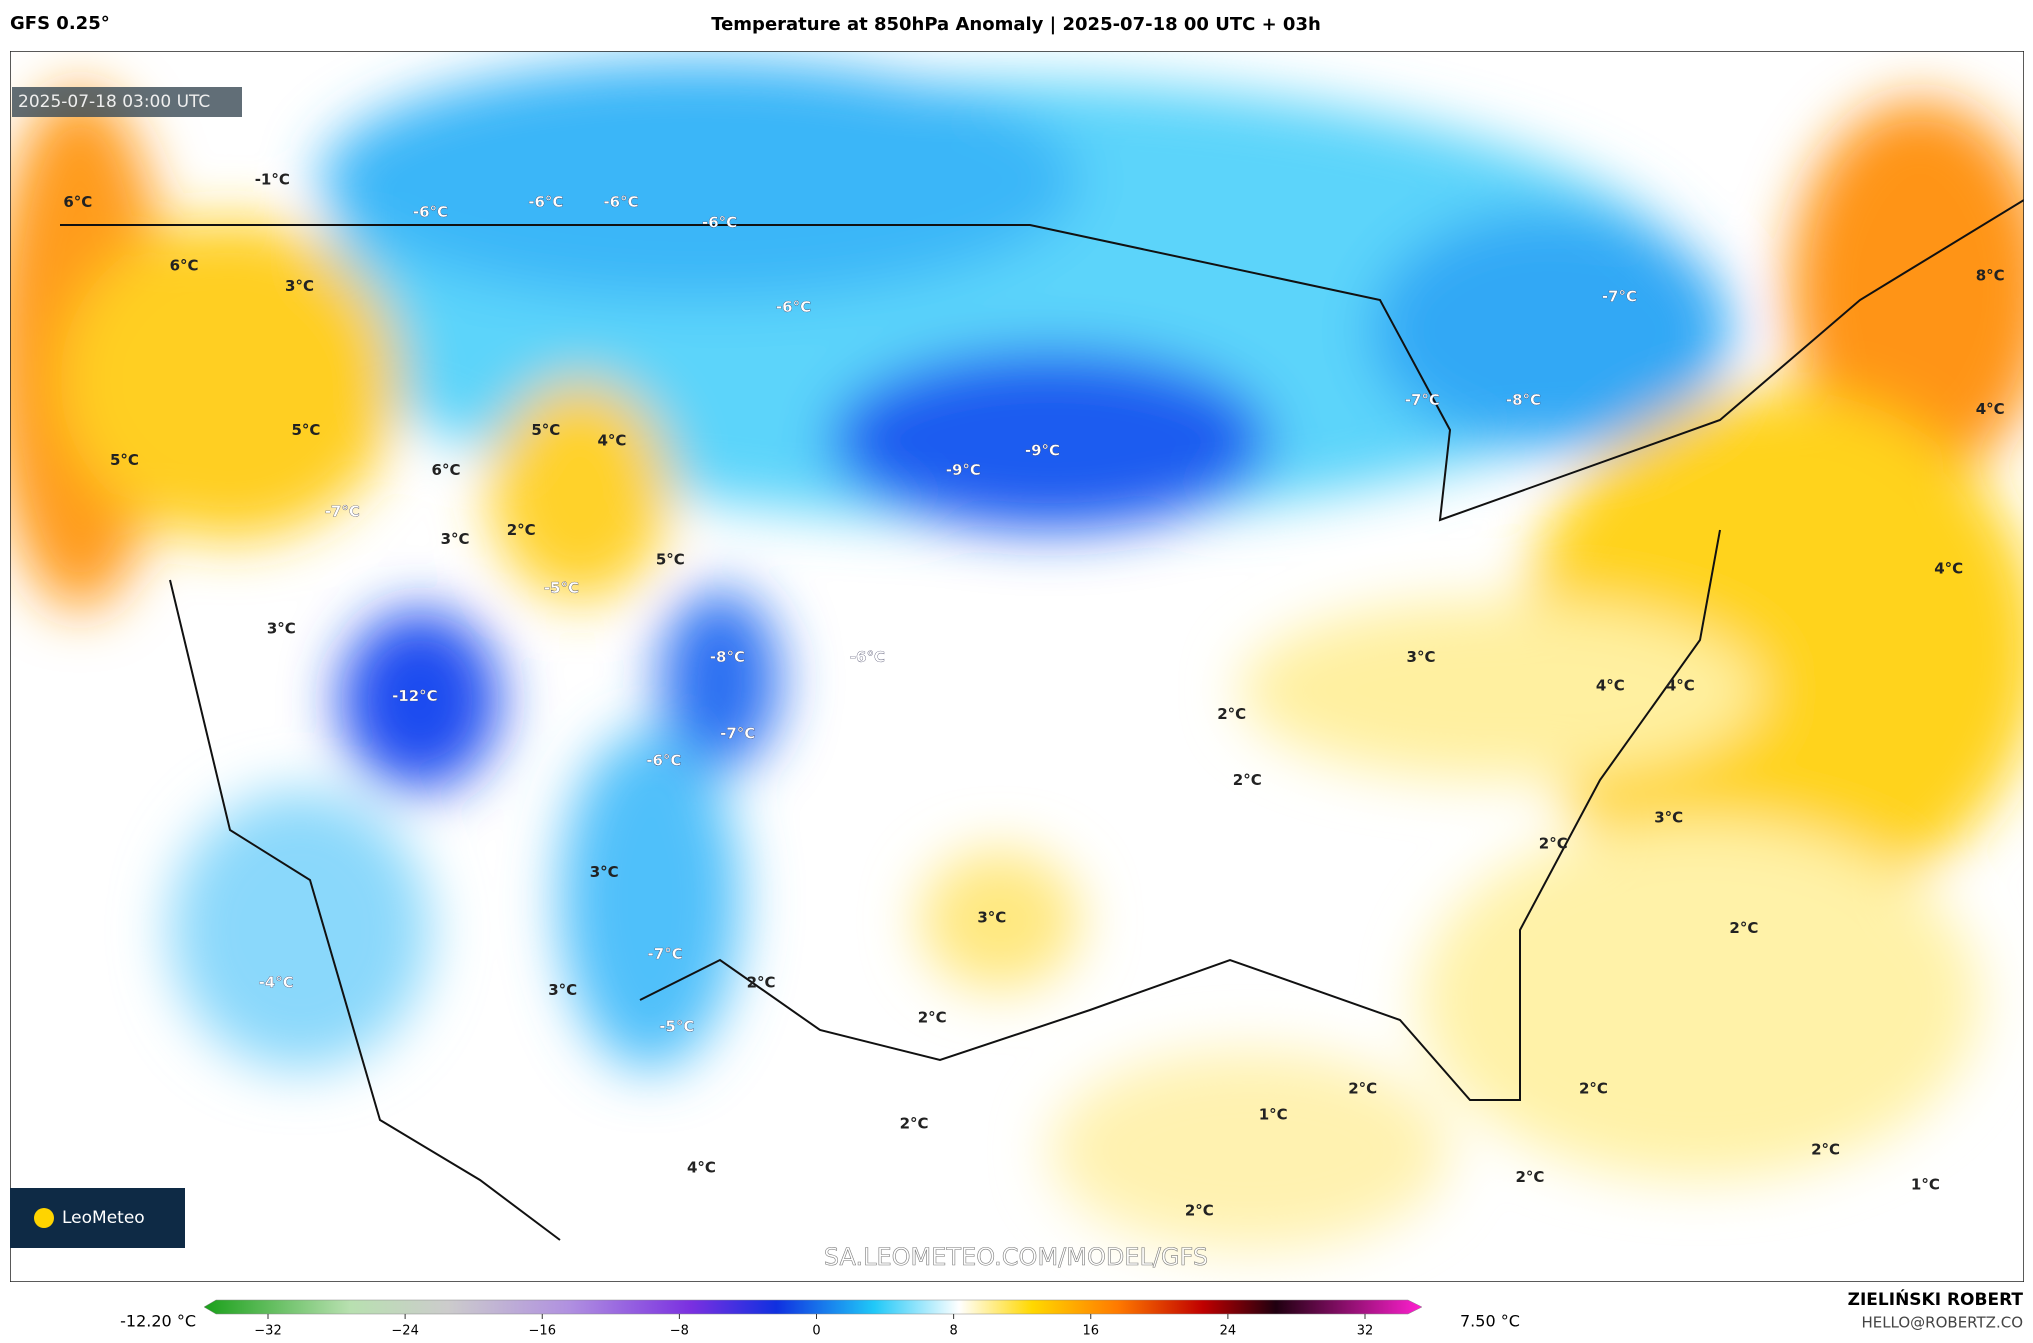 Image resolution: width=2033 pixels, height=1343 pixels. What do you see at coordinates (1990, 276) in the screenshot?
I see `contour-label: 8°C` at bounding box center [1990, 276].